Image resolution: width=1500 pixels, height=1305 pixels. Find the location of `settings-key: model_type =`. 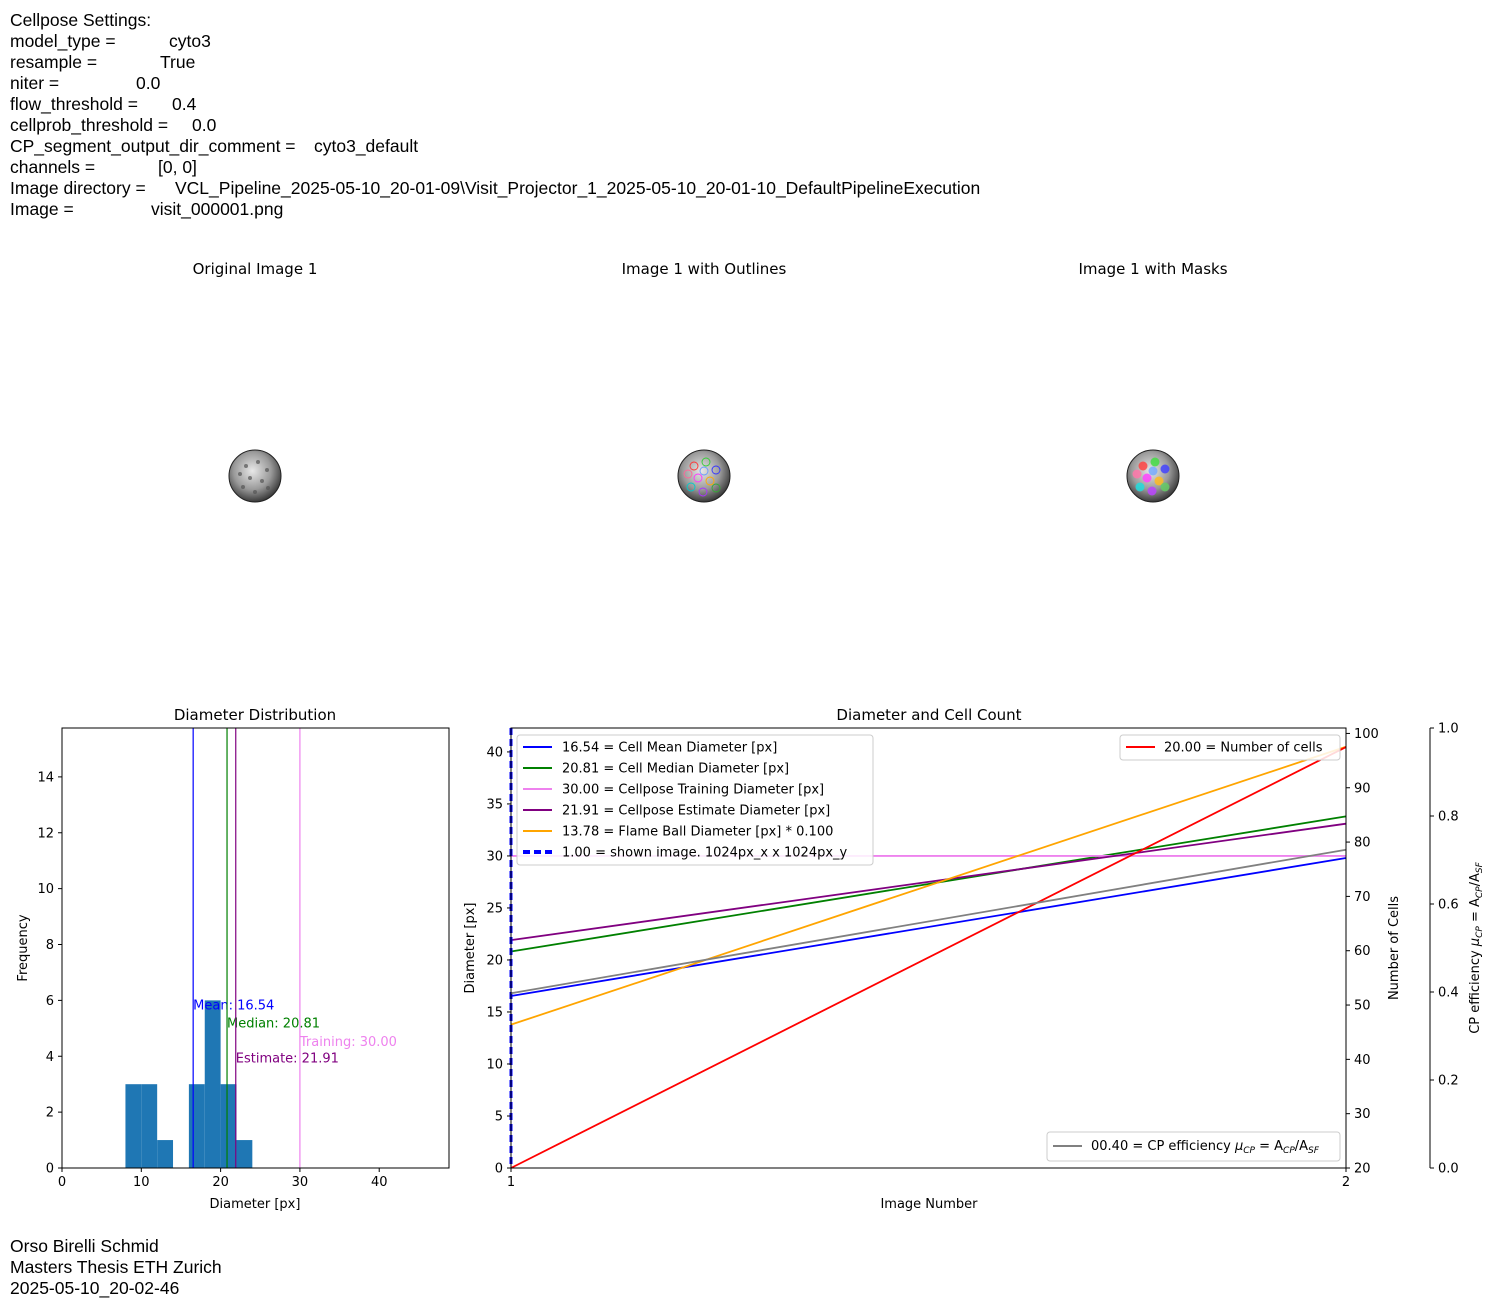

settings-key: model_type = is located at coordinates (63, 41).